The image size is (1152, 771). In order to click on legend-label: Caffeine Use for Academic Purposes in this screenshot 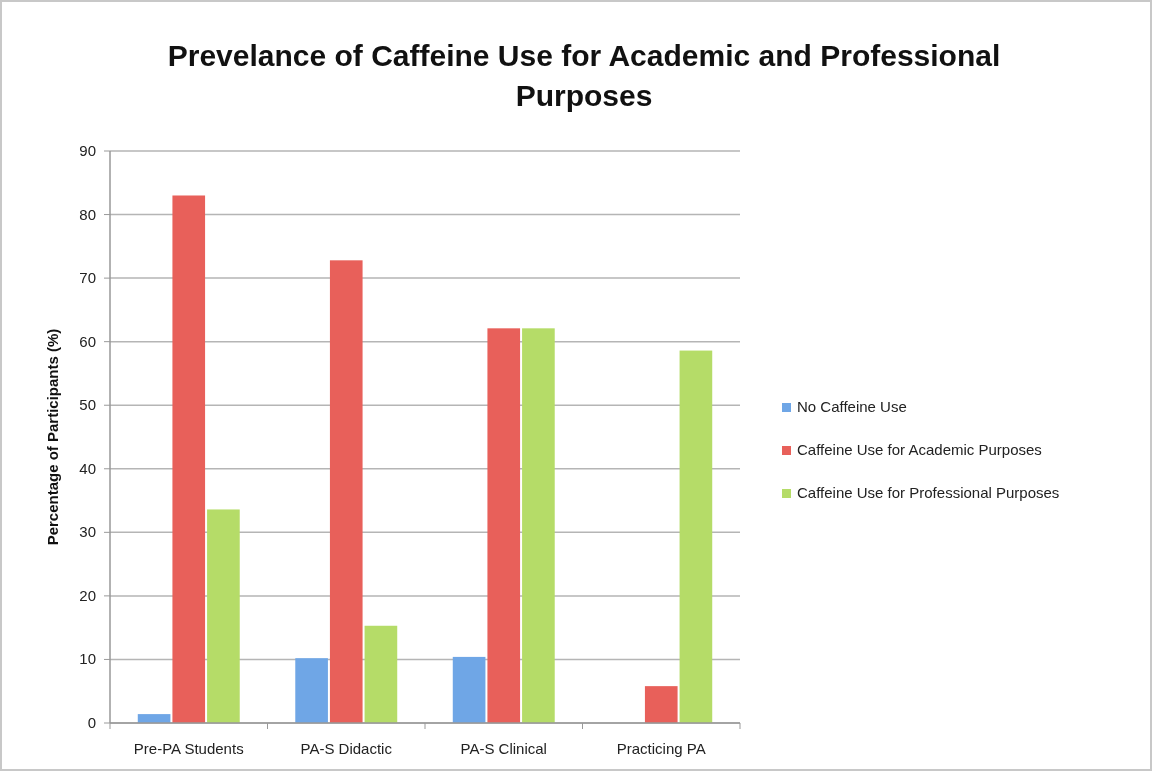, I will do `click(919, 449)`.